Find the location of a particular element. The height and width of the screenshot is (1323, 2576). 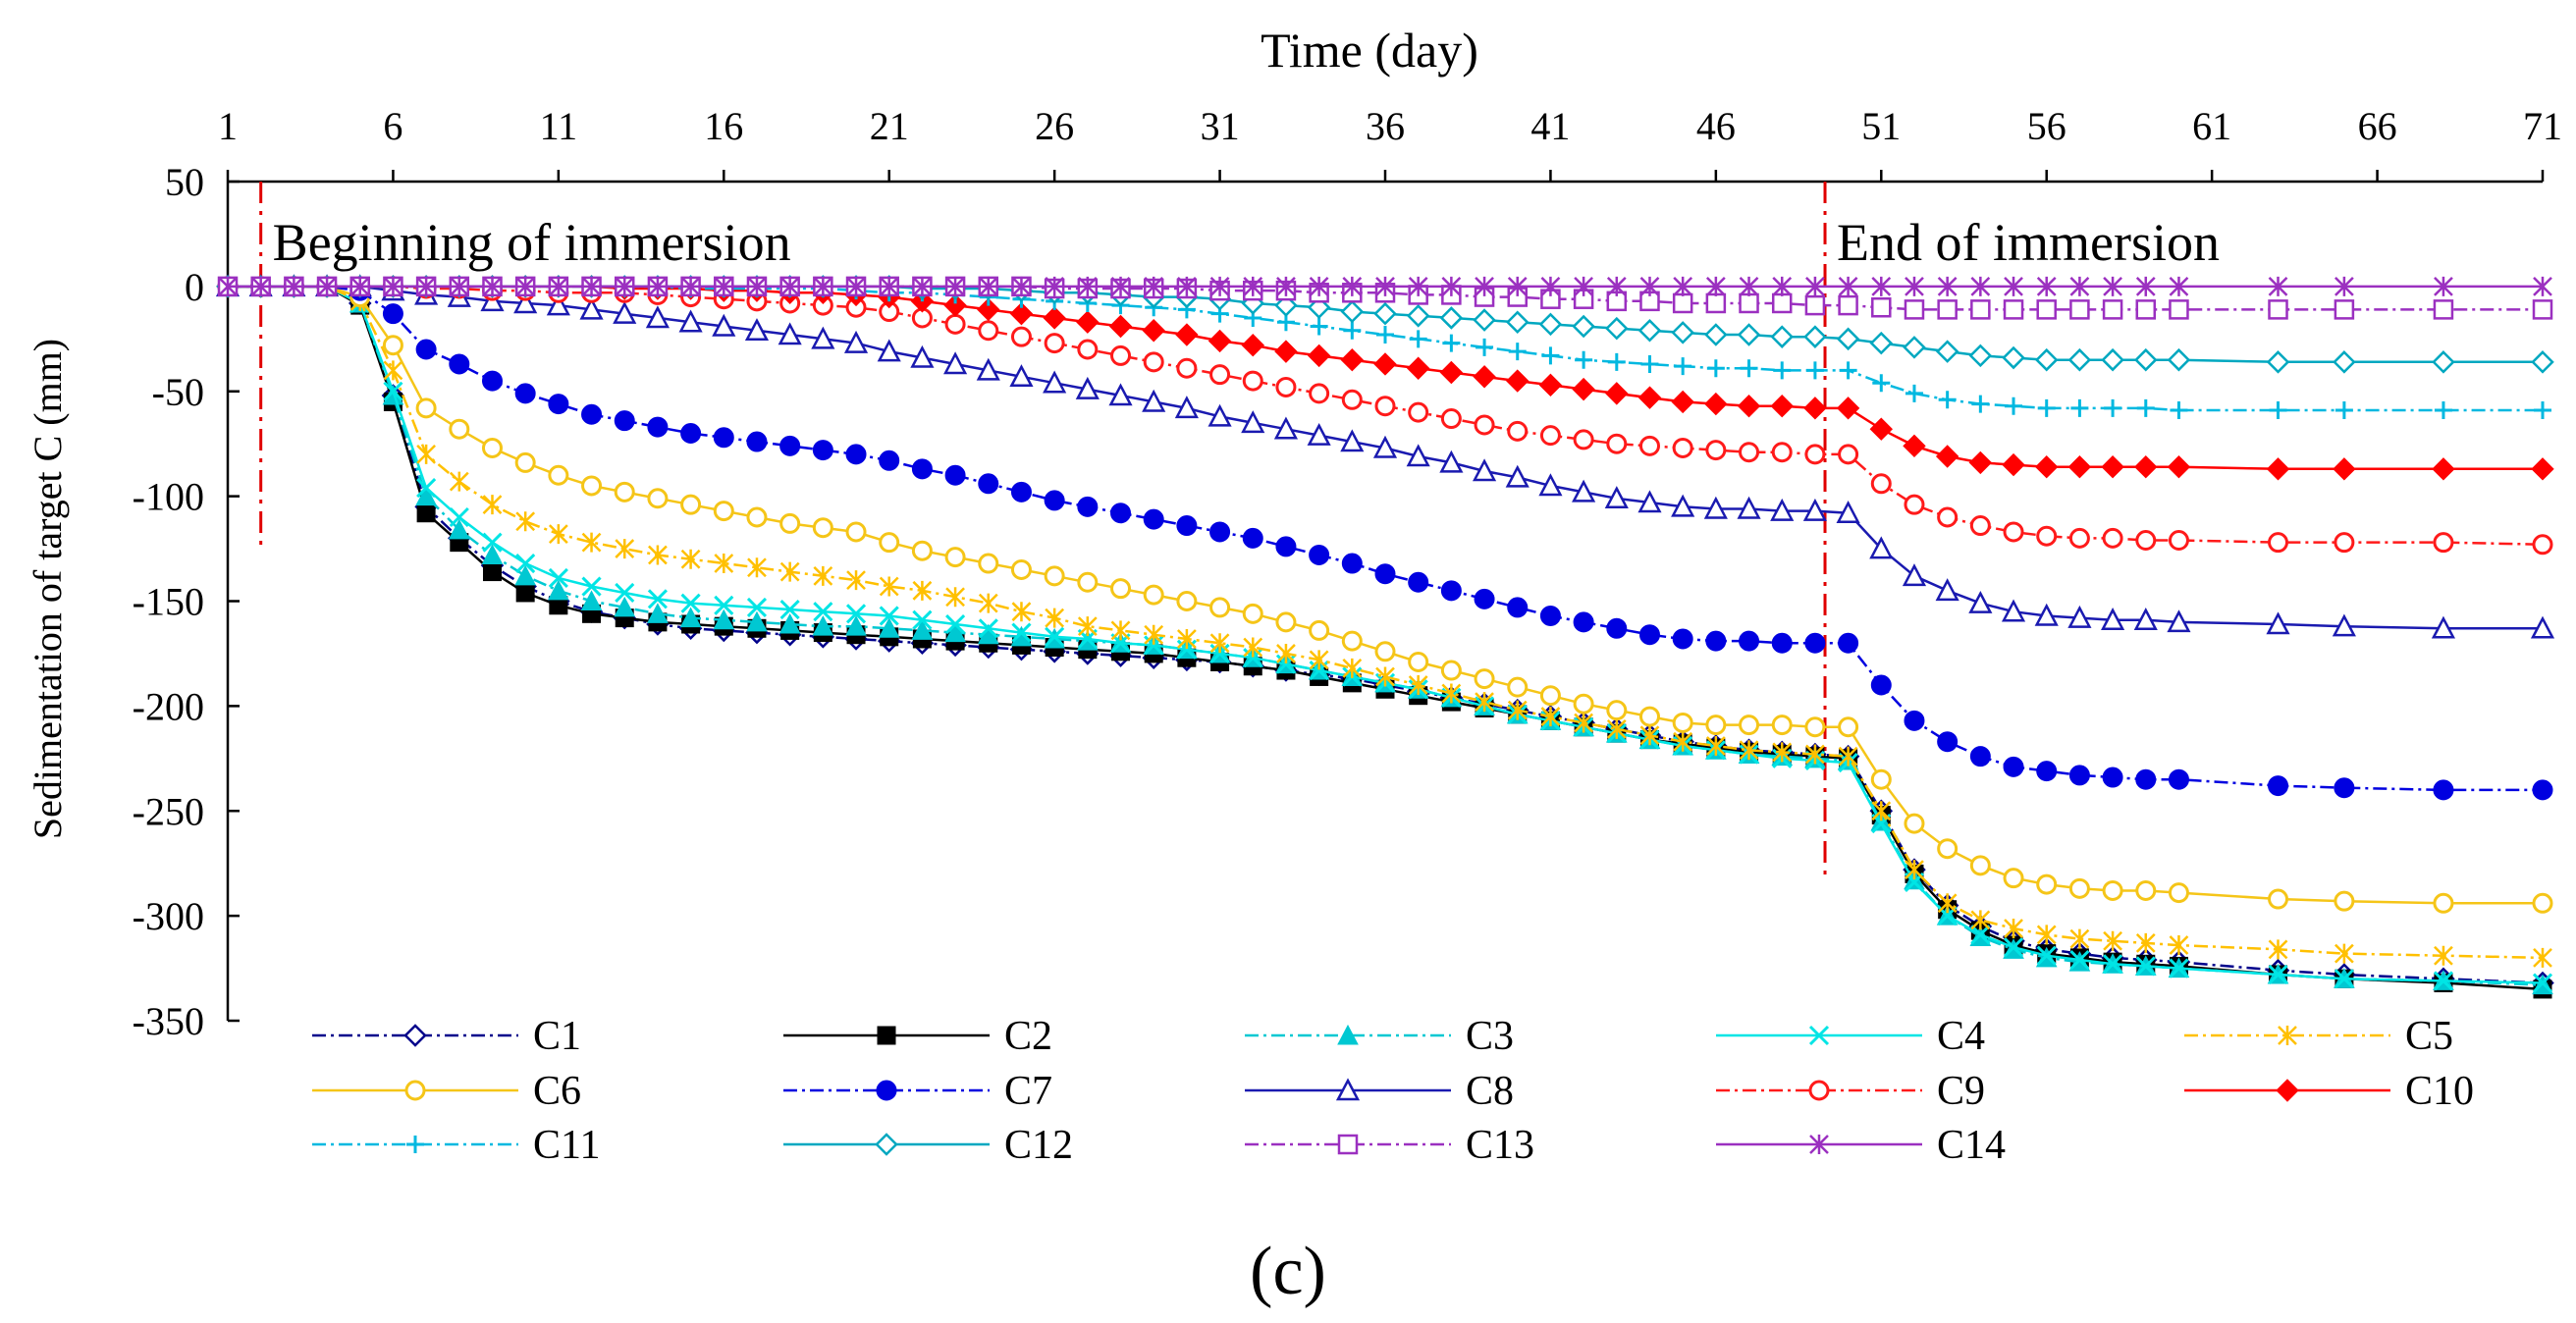

legend-item: C14 is located at coordinates (1861, 1146).